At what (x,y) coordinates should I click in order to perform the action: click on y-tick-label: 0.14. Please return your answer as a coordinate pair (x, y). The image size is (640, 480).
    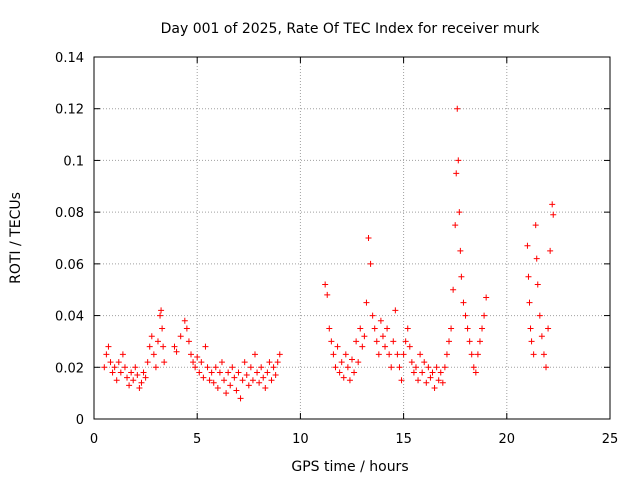
    Looking at the image, I should click on (69, 58).